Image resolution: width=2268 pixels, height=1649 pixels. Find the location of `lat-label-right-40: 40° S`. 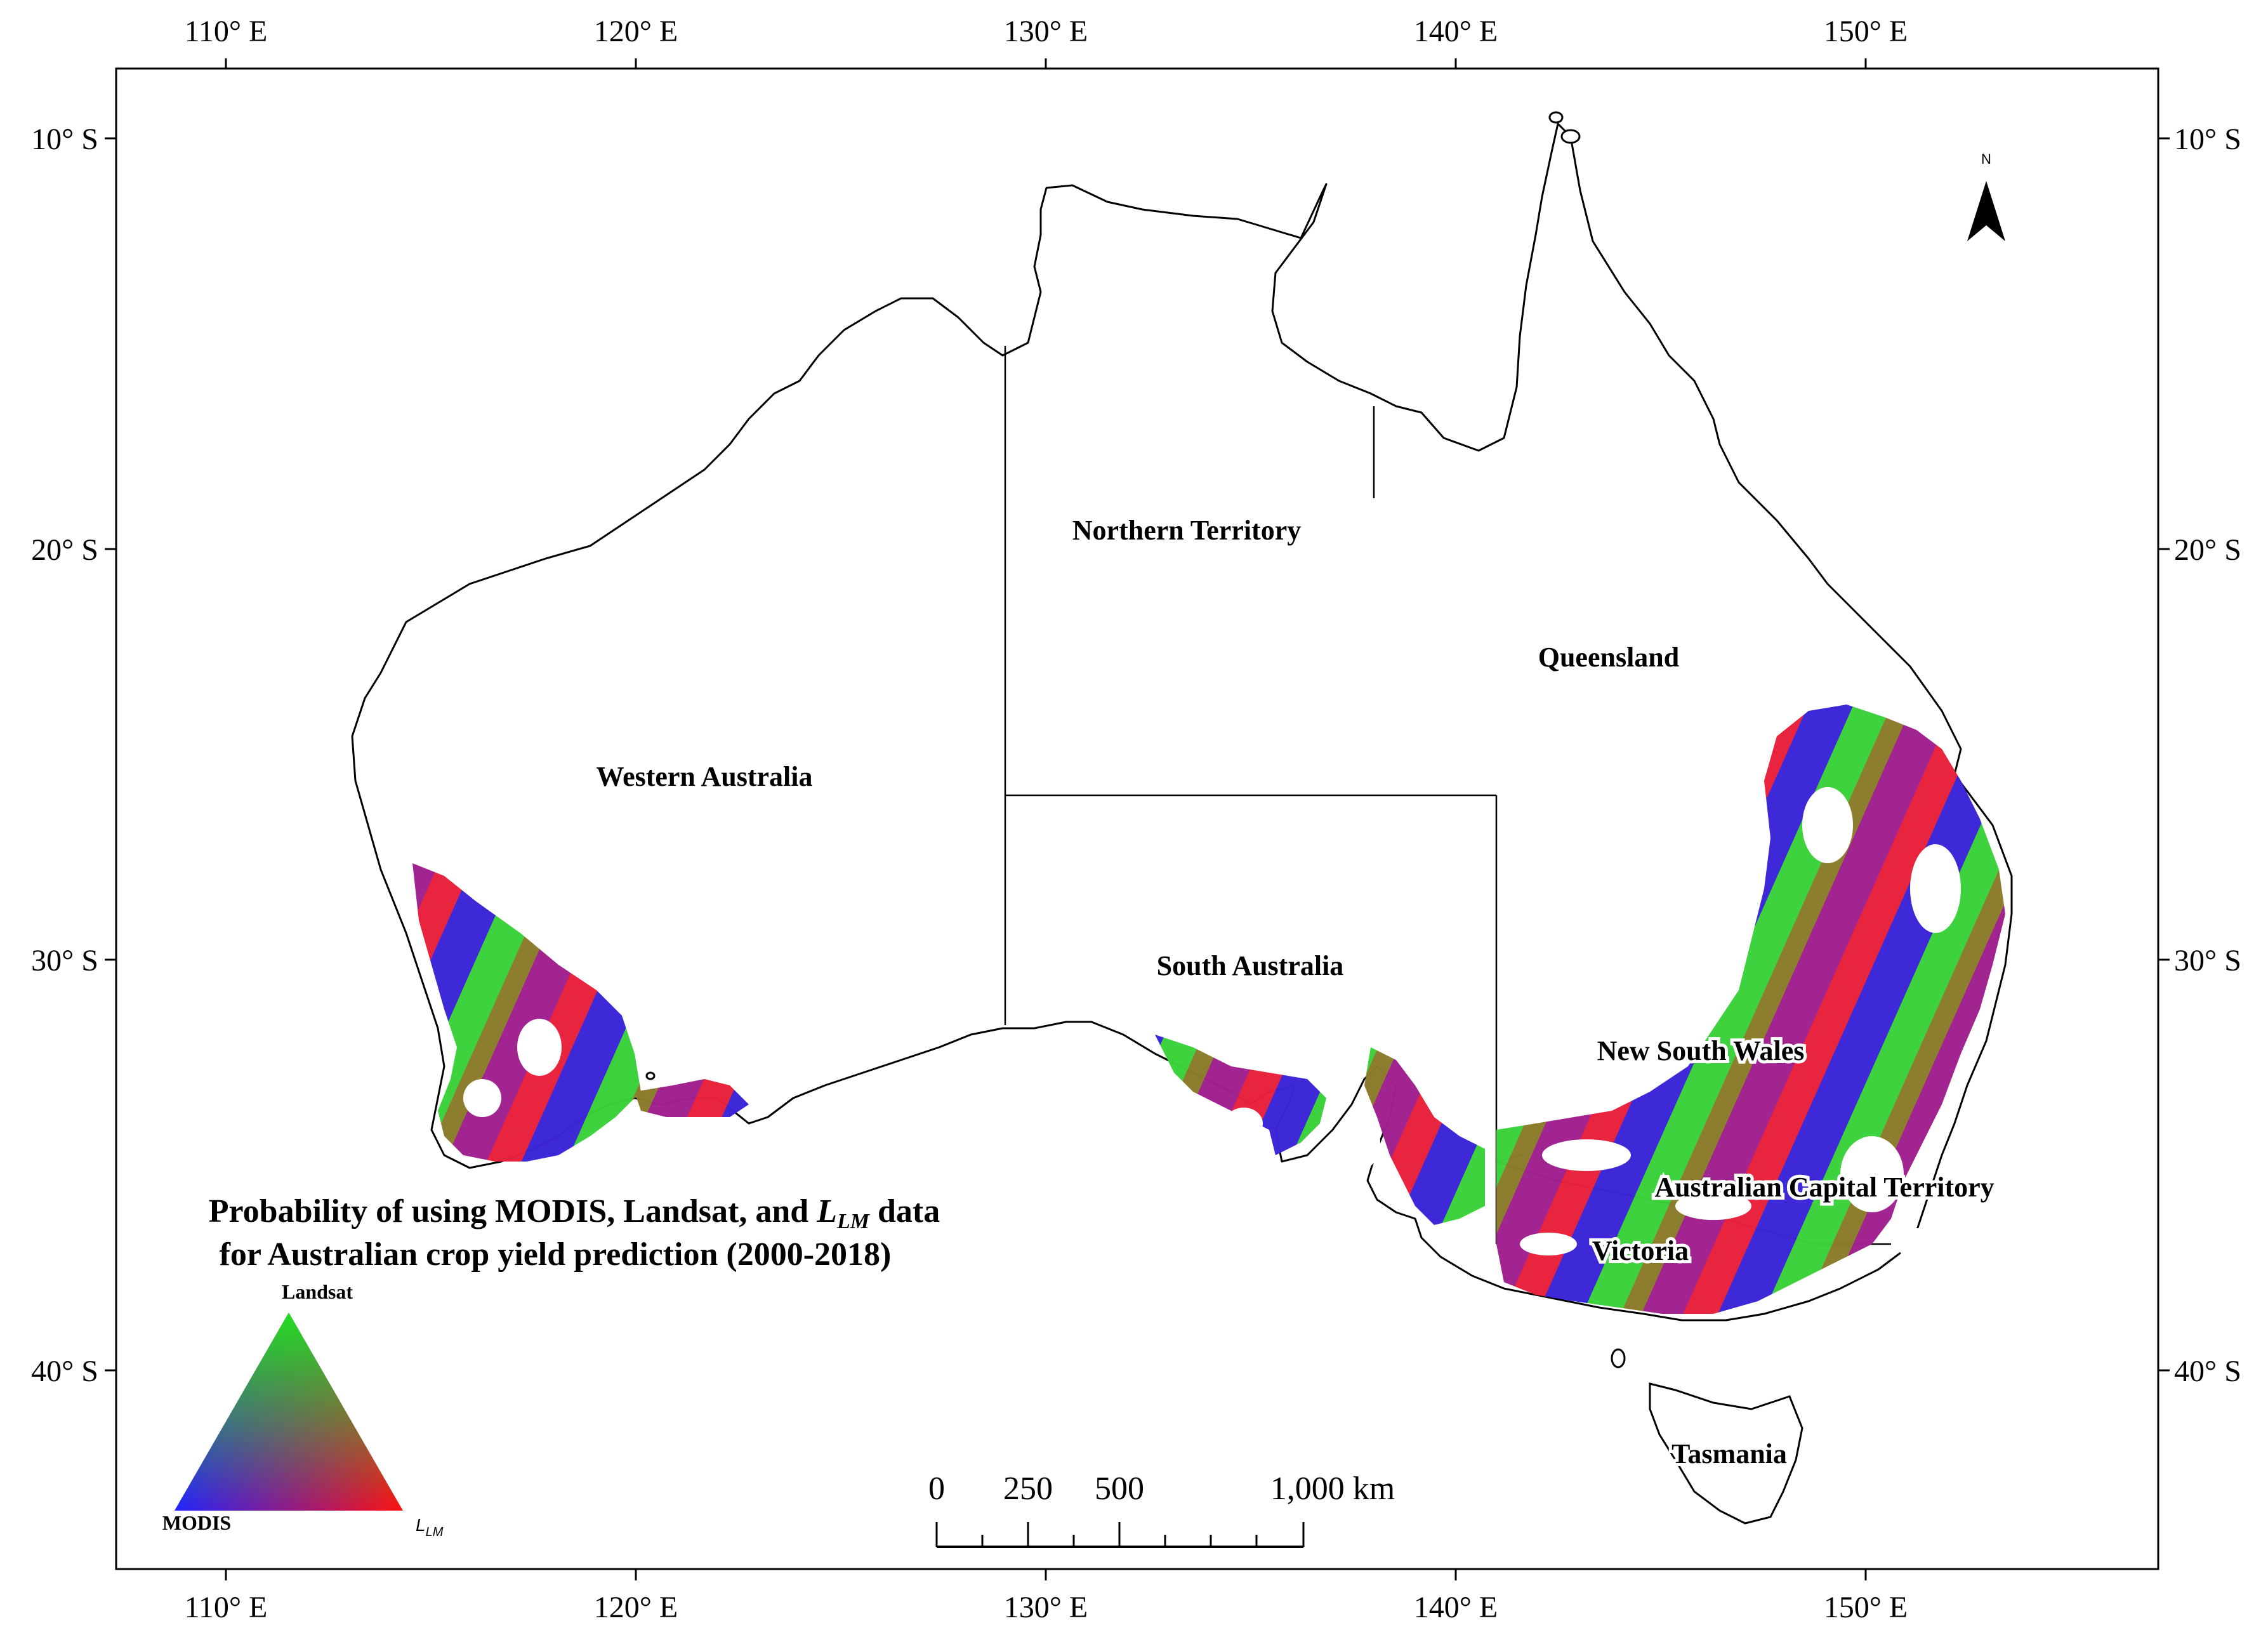

lat-label-right-40: 40° S is located at coordinates (2207, 1371).